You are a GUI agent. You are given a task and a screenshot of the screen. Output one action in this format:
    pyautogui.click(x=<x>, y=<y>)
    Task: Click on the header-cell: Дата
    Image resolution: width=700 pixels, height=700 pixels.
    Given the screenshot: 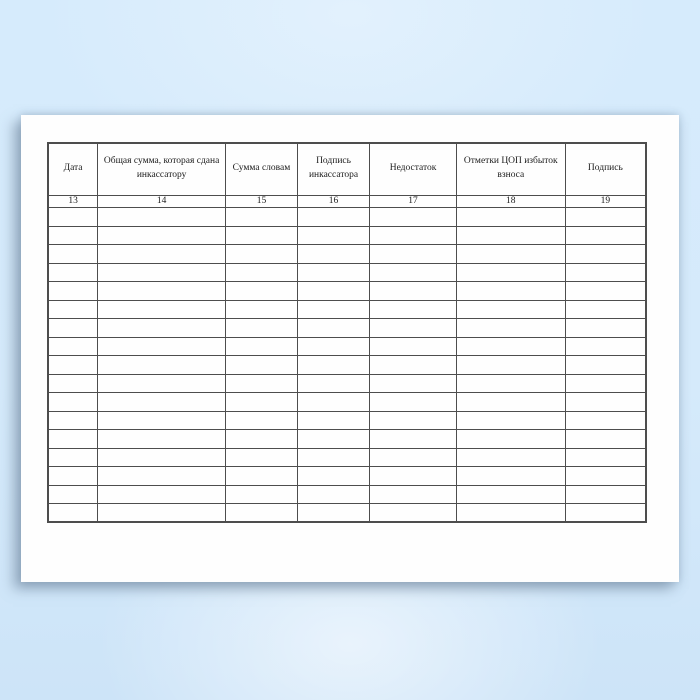 What is the action you would take?
    pyautogui.click(x=73, y=169)
    